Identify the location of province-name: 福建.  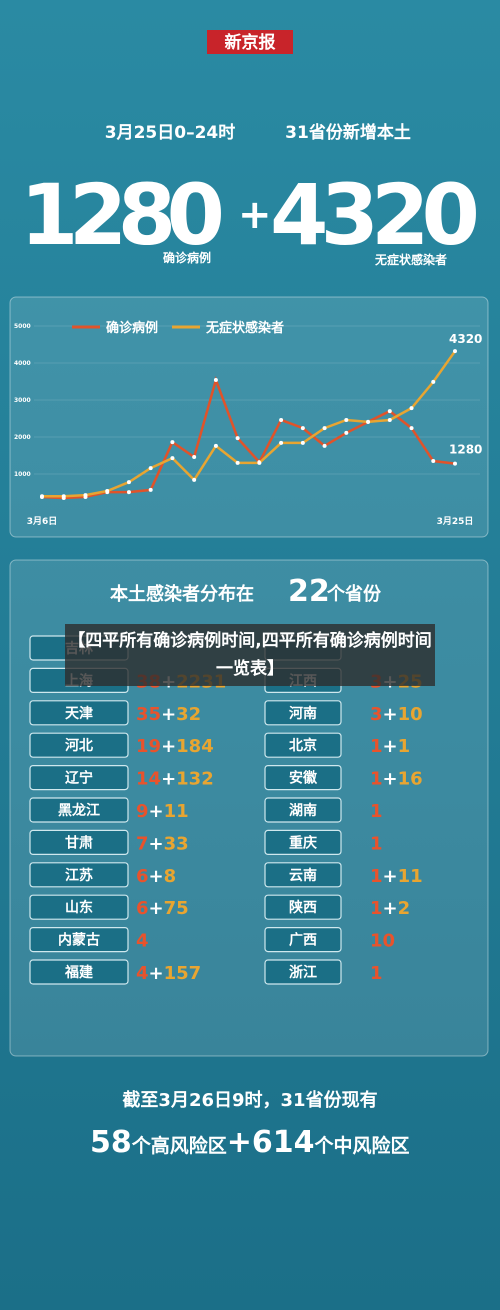
(78, 972).